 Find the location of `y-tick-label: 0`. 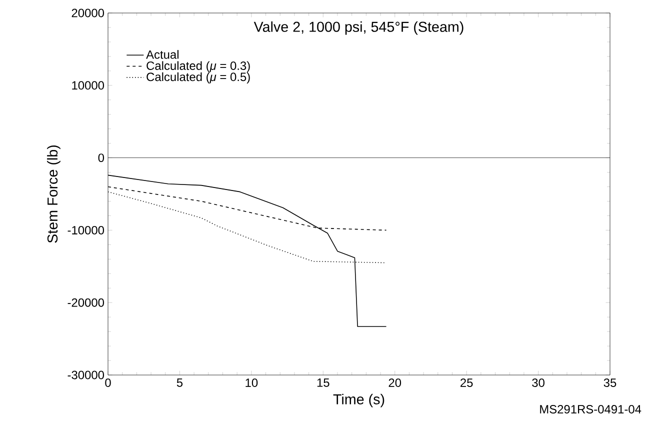

y-tick-label: 0 is located at coordinates (101, 158).